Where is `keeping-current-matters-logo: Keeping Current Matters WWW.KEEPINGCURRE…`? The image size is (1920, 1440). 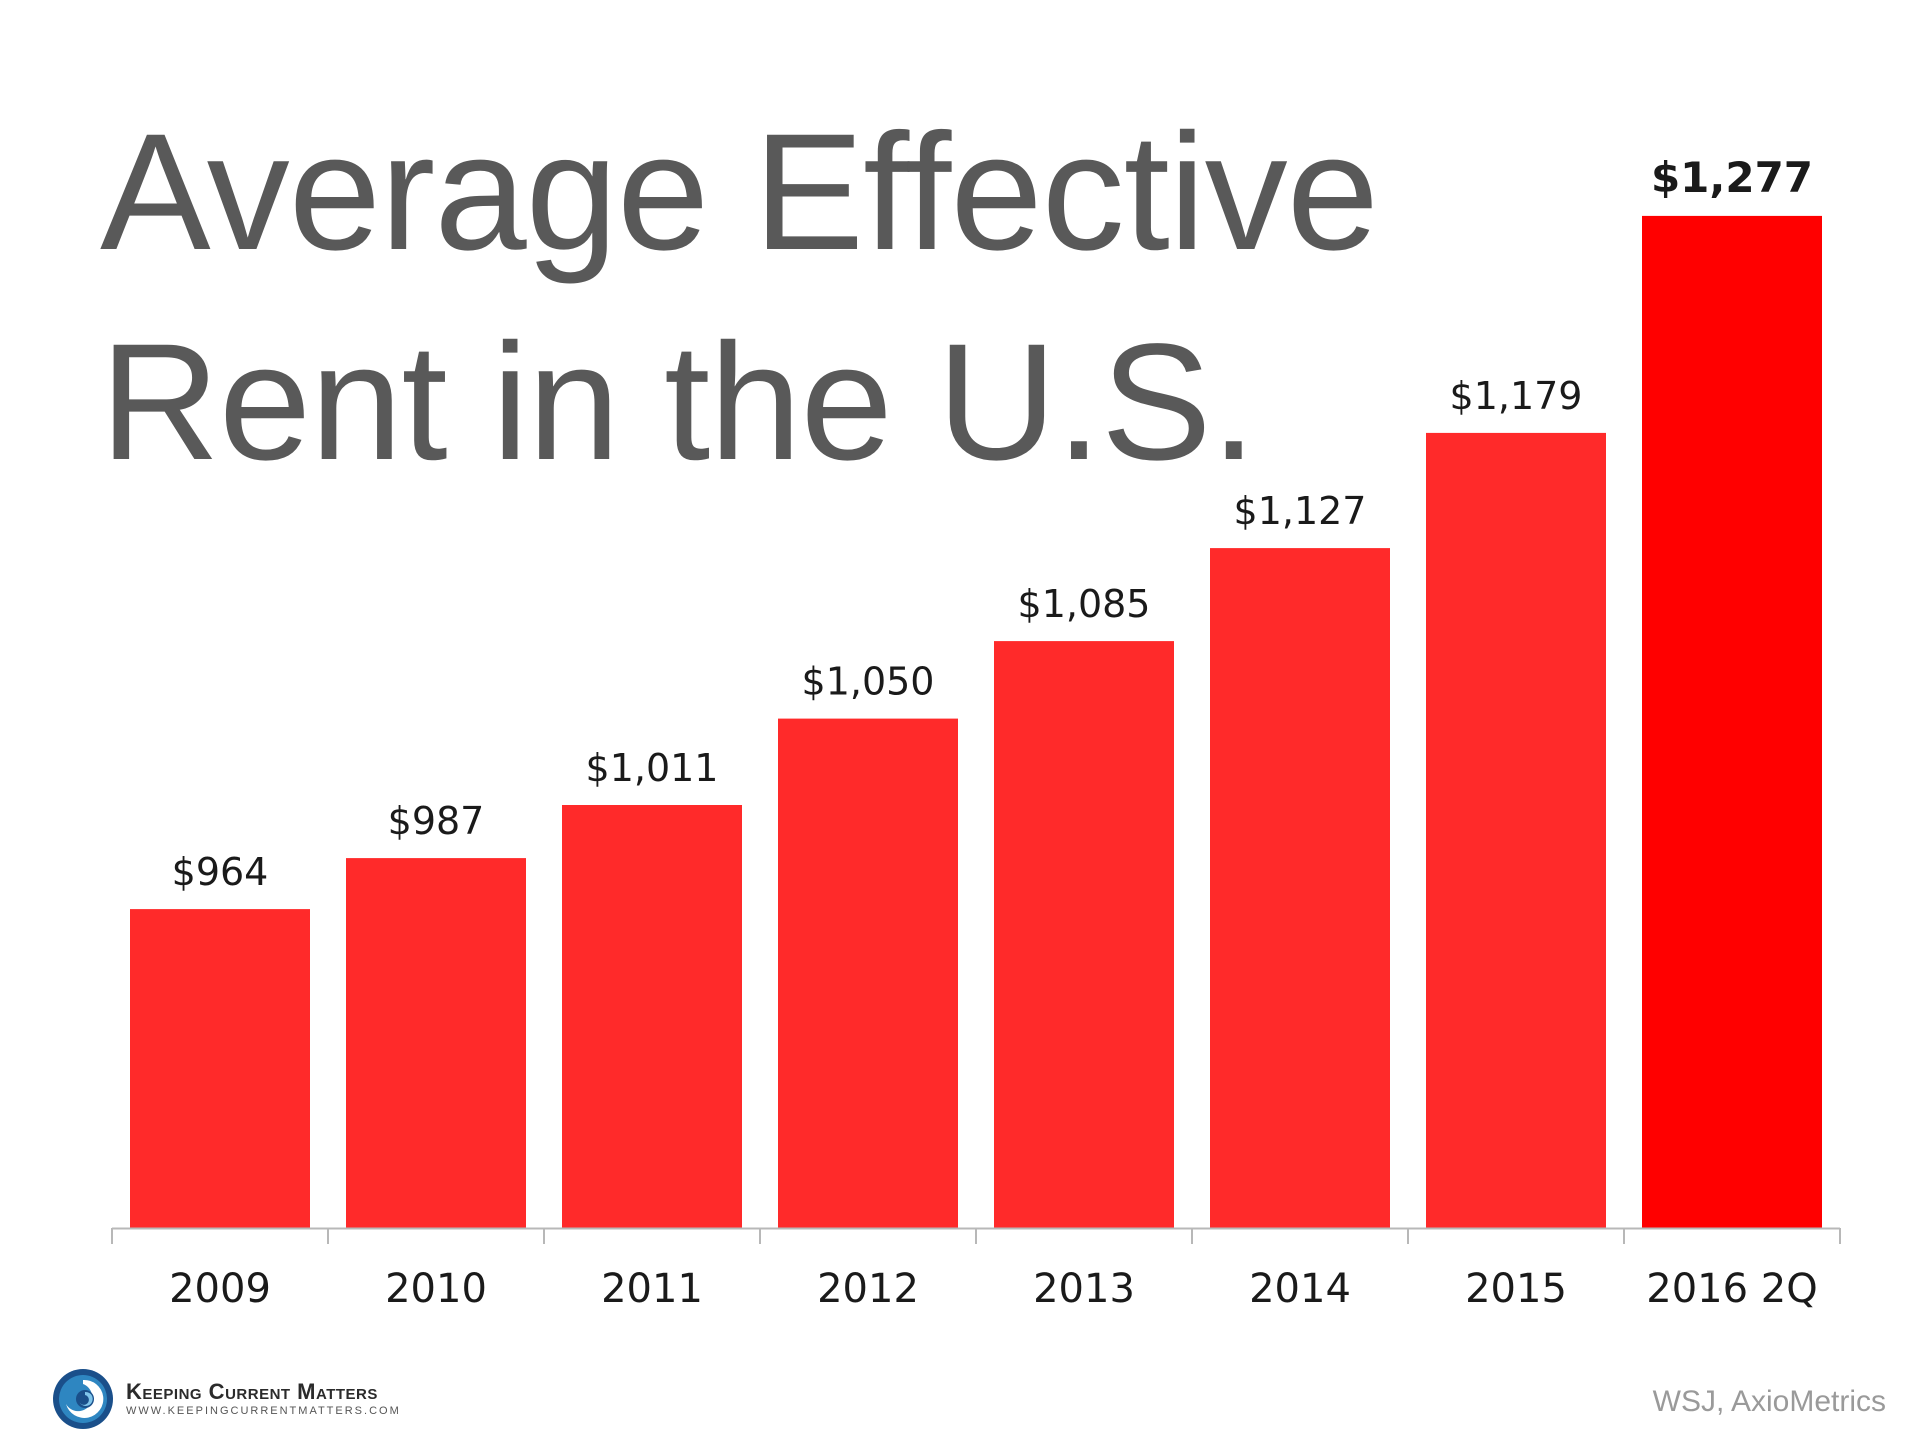 keeping-current-matters-logo: Keeping Current Matters WWW.KEEPINGCURRE… is located at coordinates (226, 1399).